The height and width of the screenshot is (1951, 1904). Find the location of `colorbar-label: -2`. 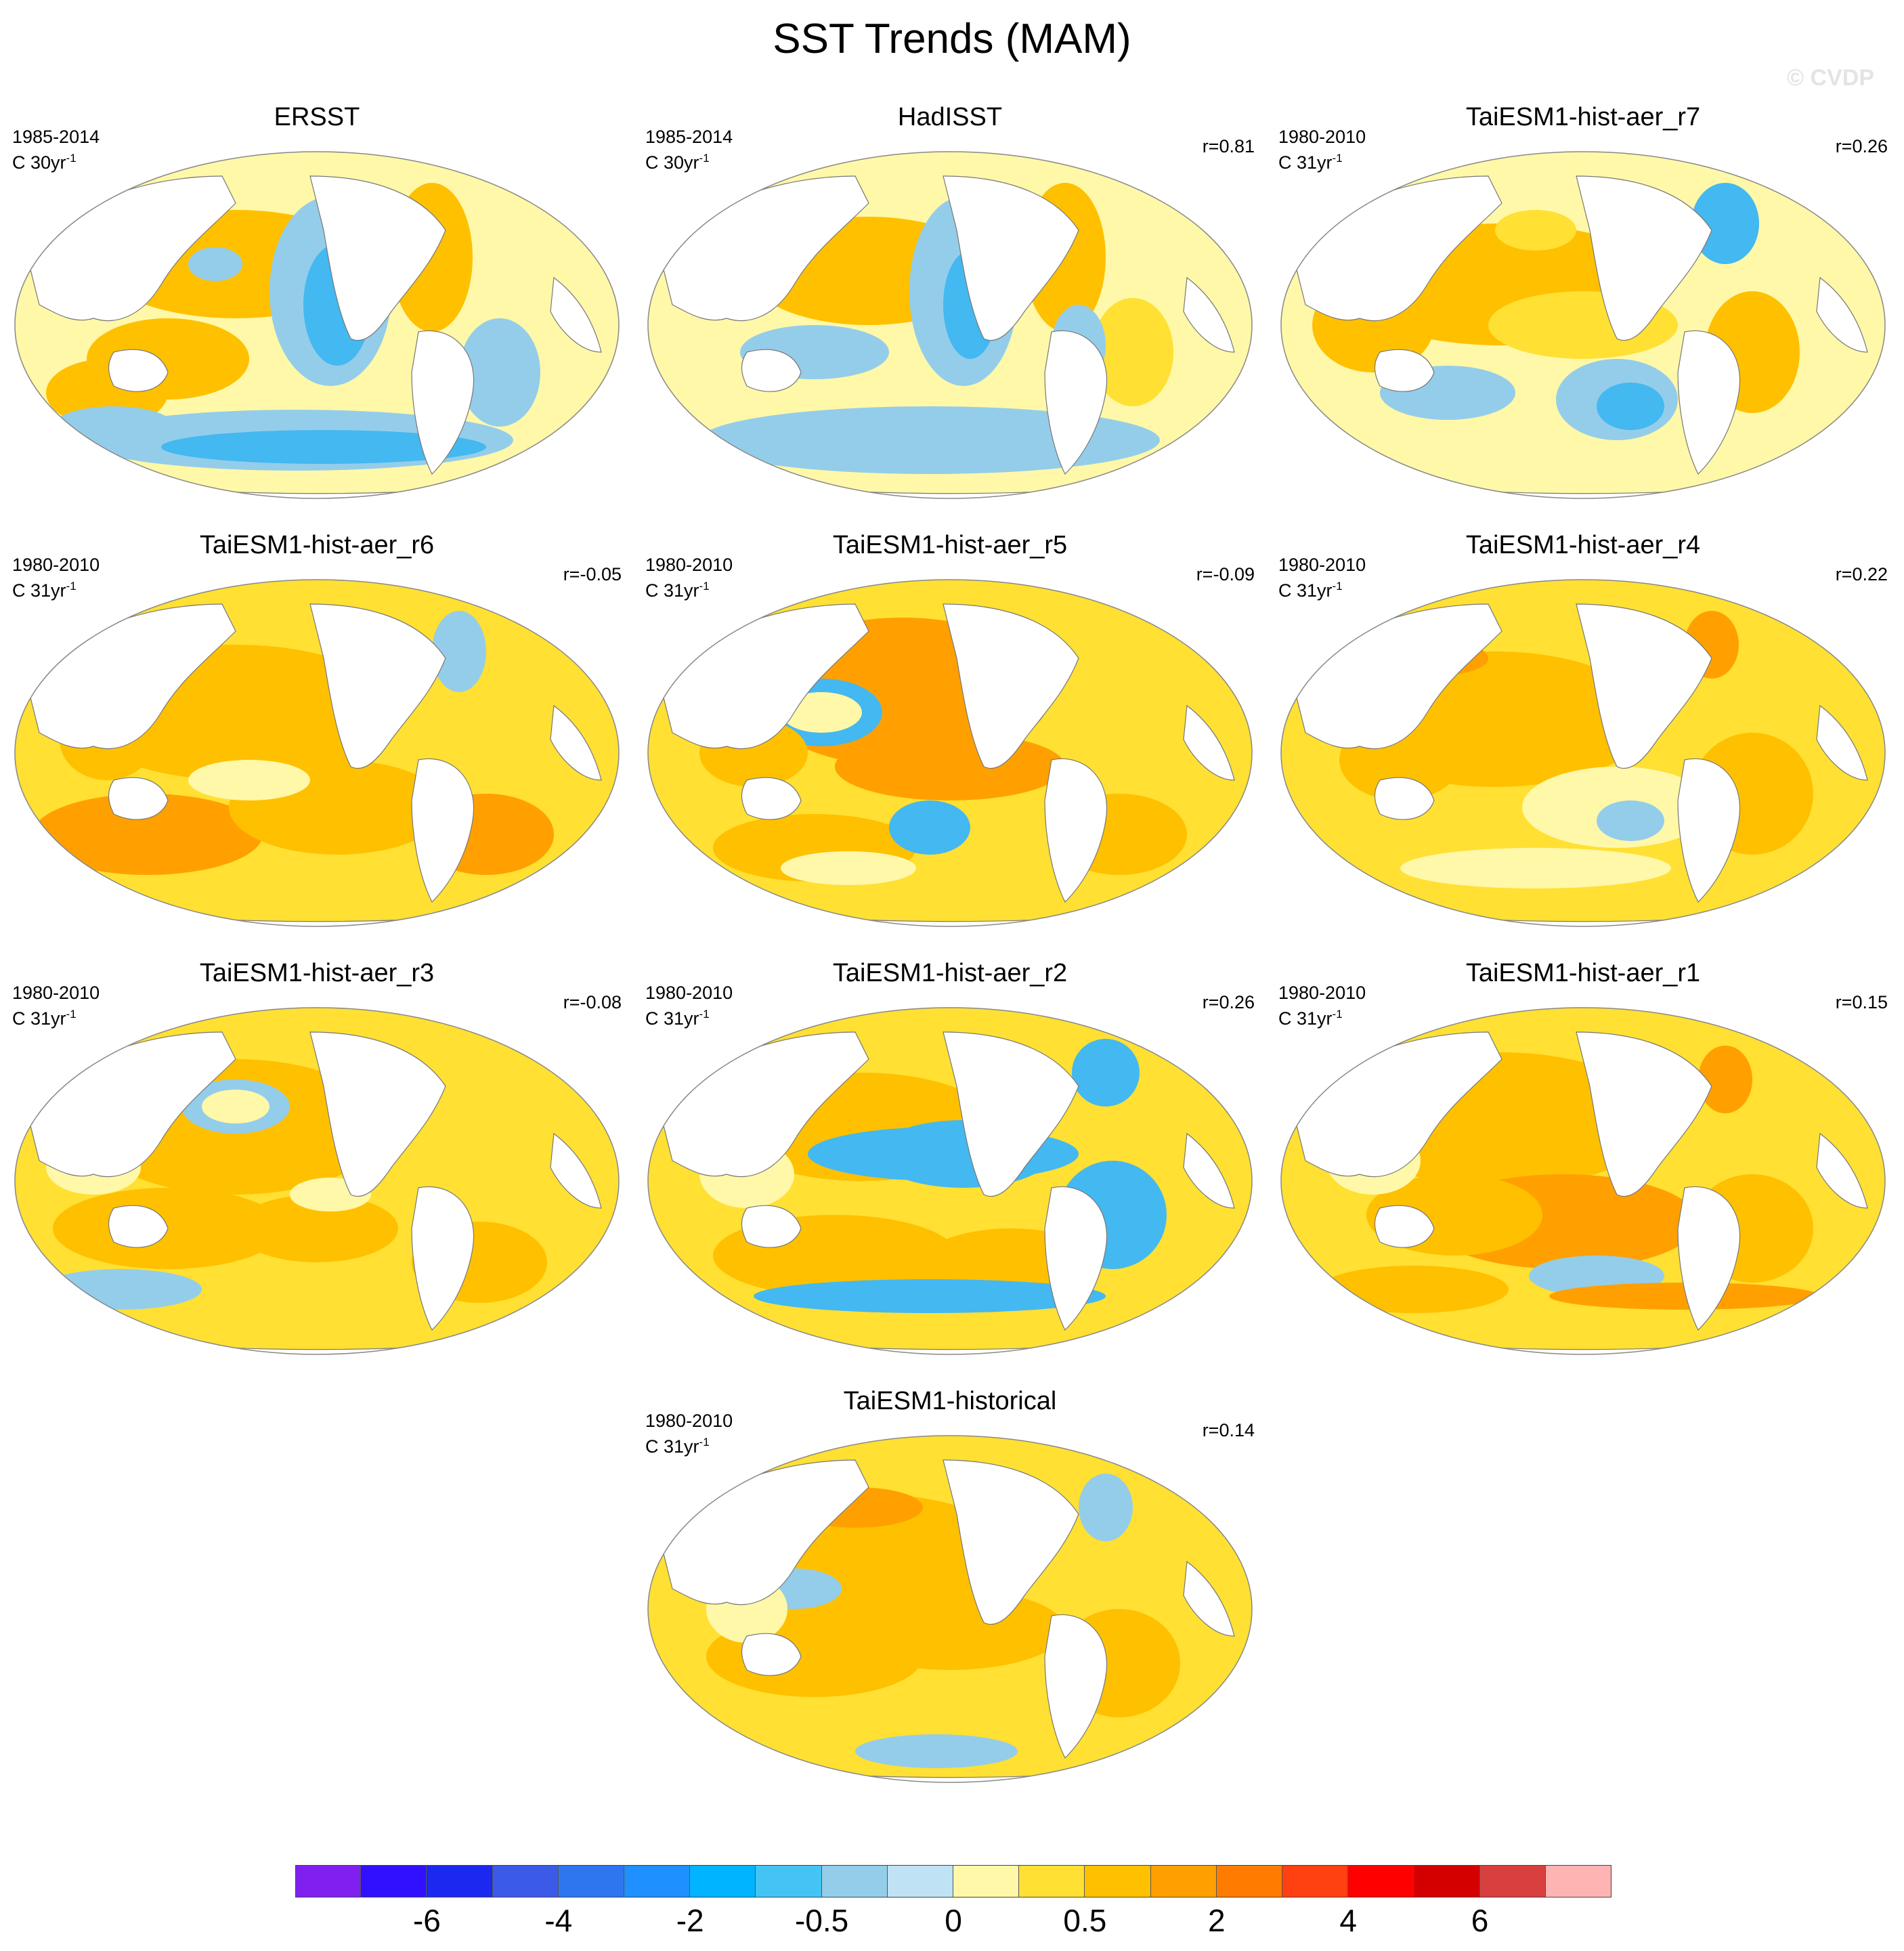

colorbar-label: -2 is located at coordinates (690, 1920).